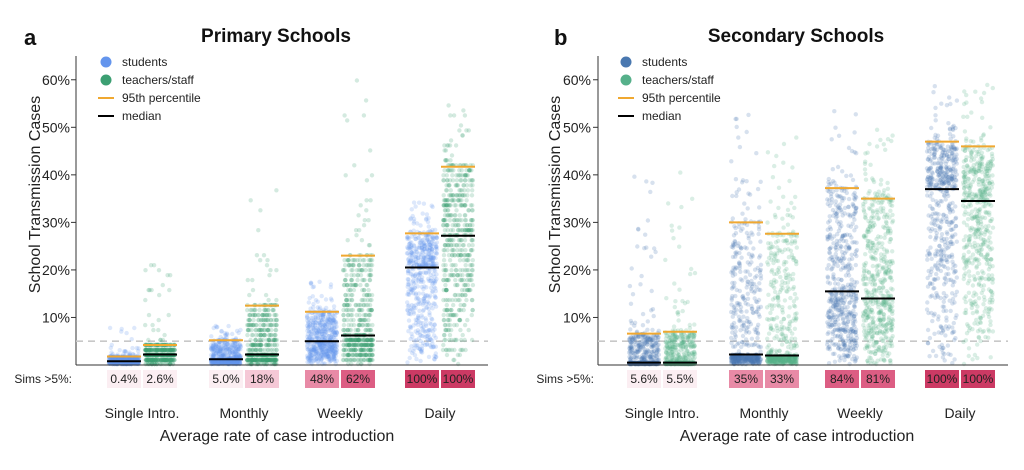  What do you see at coordinates (577, 270) in the screenshot?
I see `y-tick-label: 20%` at bounding box center [577, 270].